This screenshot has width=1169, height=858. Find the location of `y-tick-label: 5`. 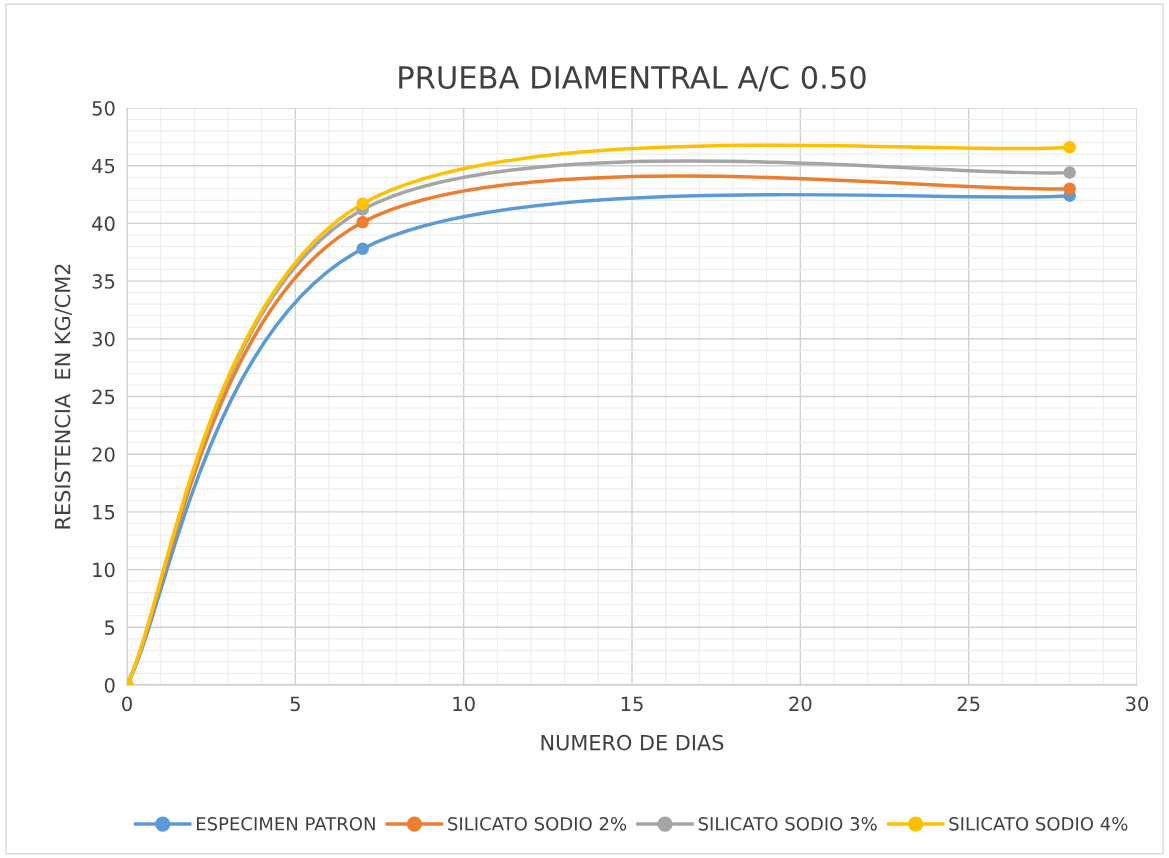

y-tick-label: 5 is located at coordinates (110, 627).